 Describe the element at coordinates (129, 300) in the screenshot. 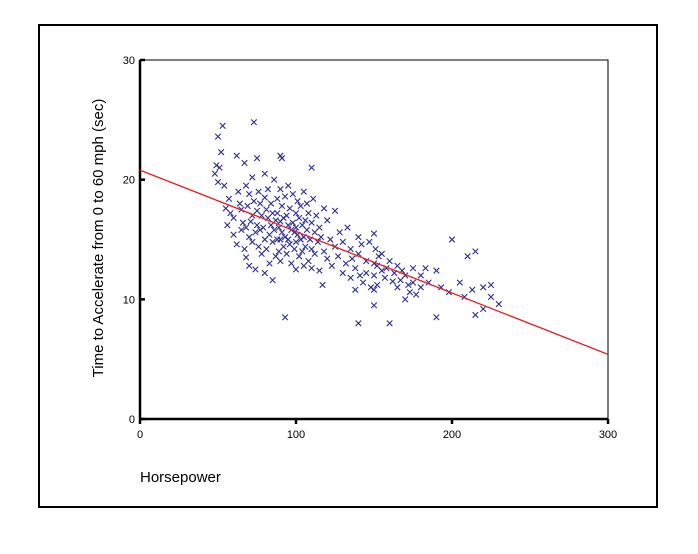

I see `y-tick-label: 10` at that location.